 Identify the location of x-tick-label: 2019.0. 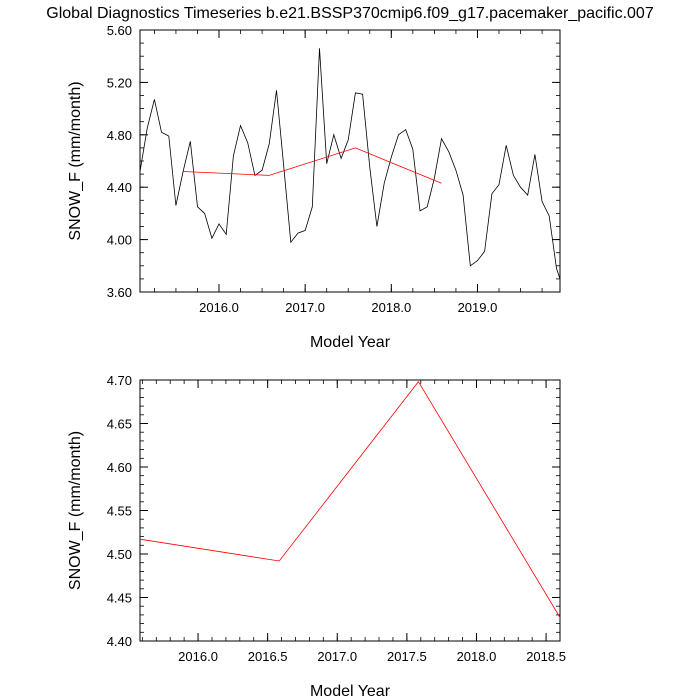
(478, 307).